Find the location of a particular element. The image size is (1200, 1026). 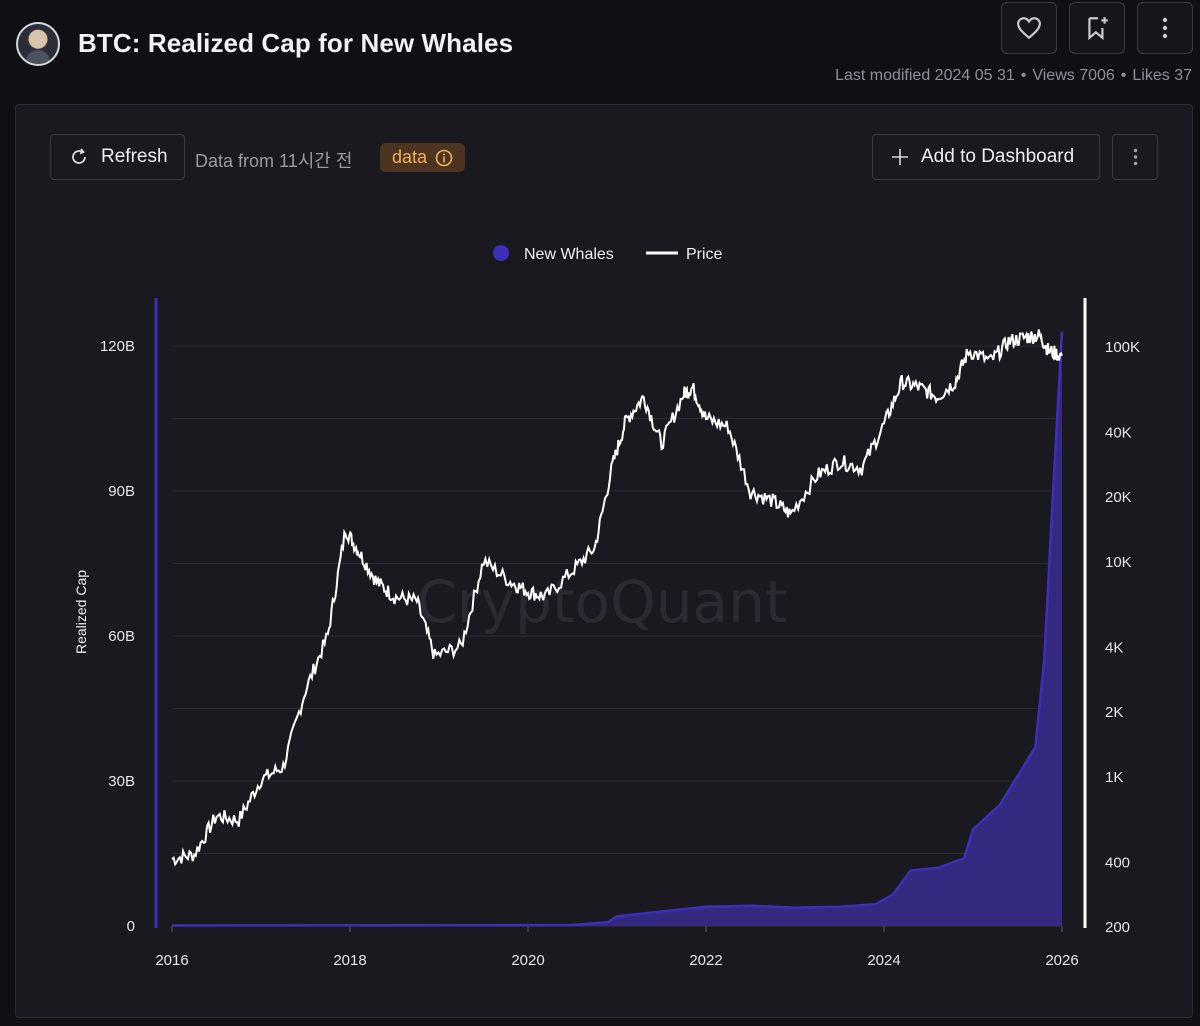

y-axis-title: Realized Cap is located at coordinates (81, 612).